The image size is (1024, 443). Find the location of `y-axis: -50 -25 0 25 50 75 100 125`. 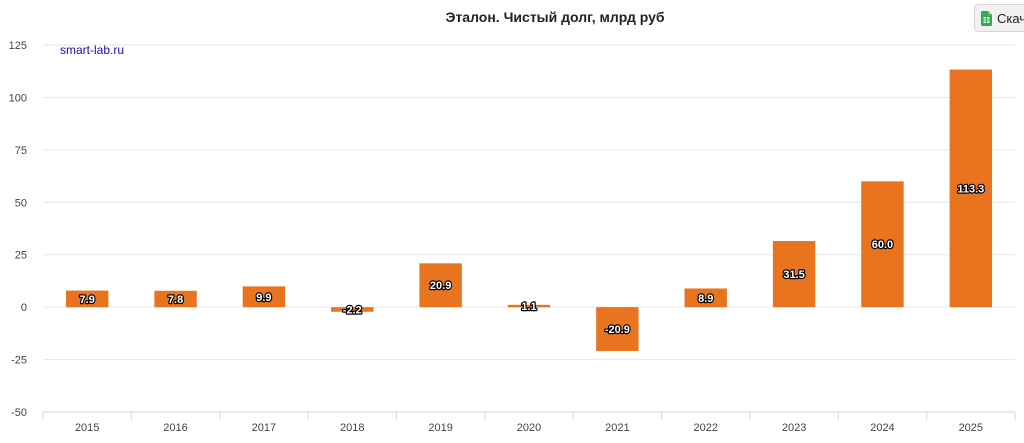

y-axis: -50 -25 0 25 50 75 100 125 is located at coordinates (18, 229).